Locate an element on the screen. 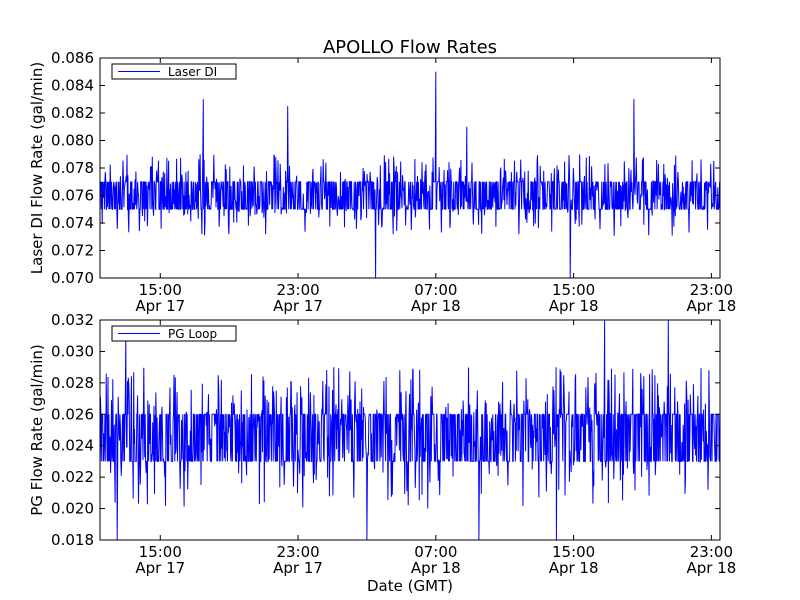 The image size is (800, 600). y-tick-label: 0.080 is located at coordinates (72, 141).